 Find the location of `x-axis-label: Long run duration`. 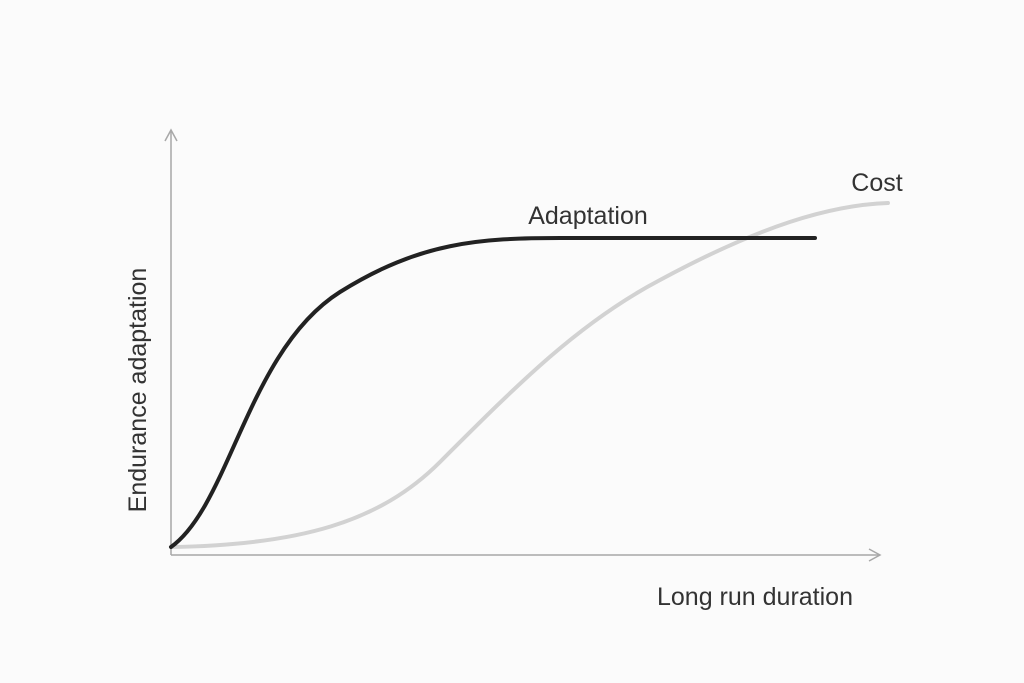

x-axis-label: Long run duration is located at coordinates (755, 597).